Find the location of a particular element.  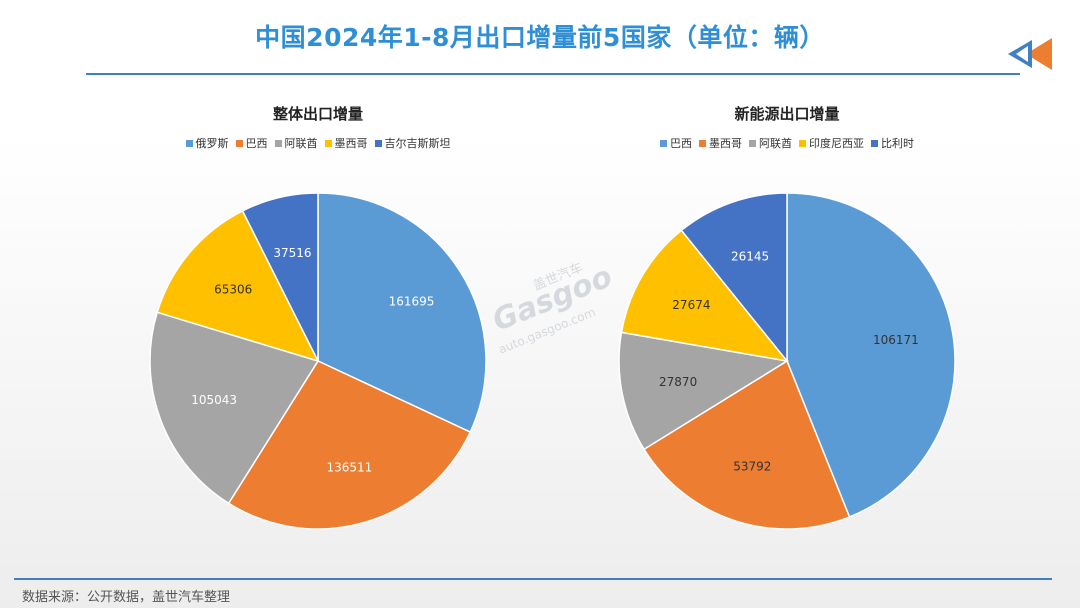

footer-divider is located at coordinates (533, 579).